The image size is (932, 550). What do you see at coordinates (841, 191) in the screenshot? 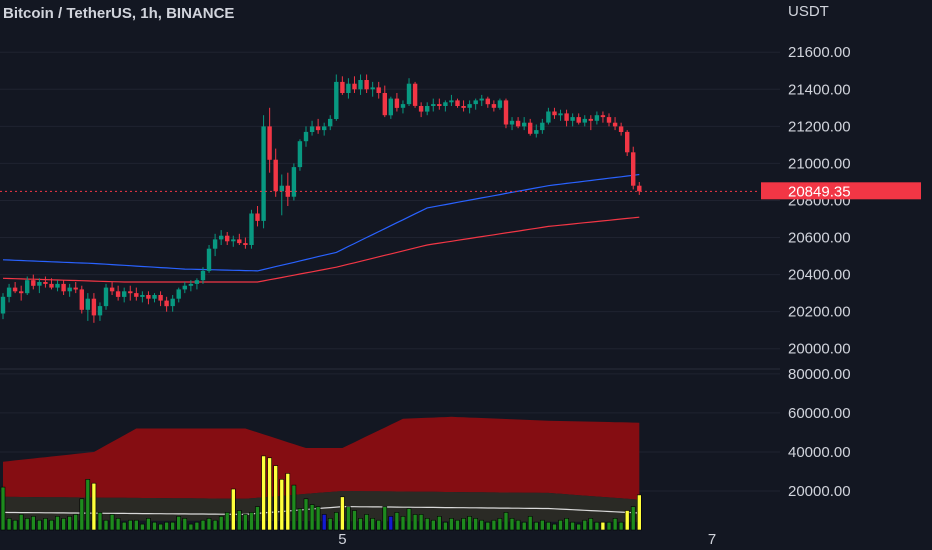
I see `last-price-badge-bg` at bounding box center [841, 191].